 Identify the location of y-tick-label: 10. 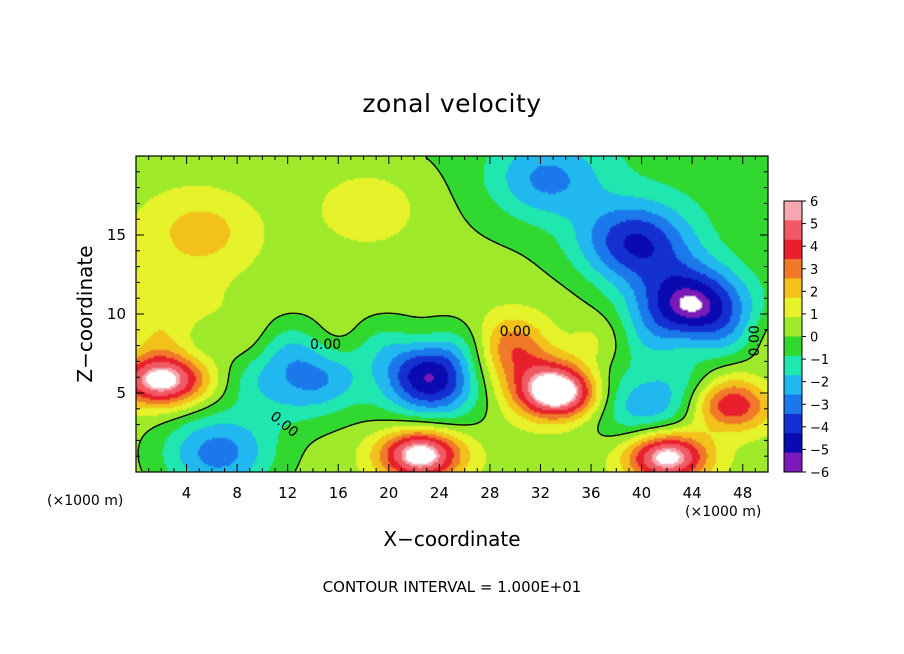
(116, 314).